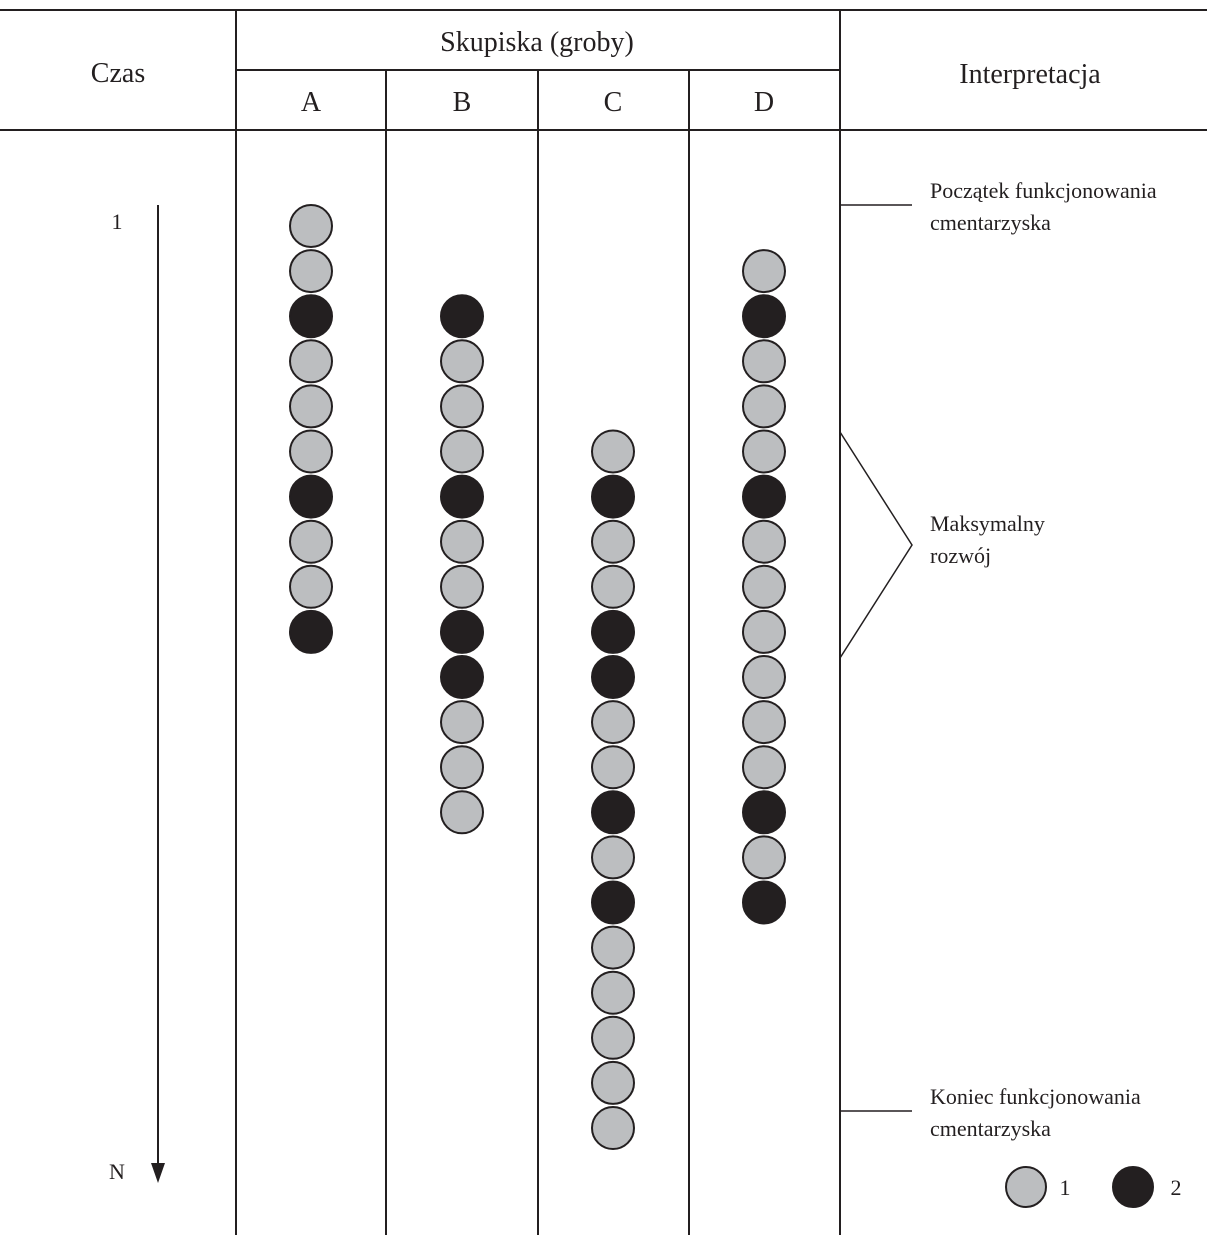 The width and height of the screenshot is (1207, 1235). I want to click on peak-text-line-2: rozwój, so click(960, 555).